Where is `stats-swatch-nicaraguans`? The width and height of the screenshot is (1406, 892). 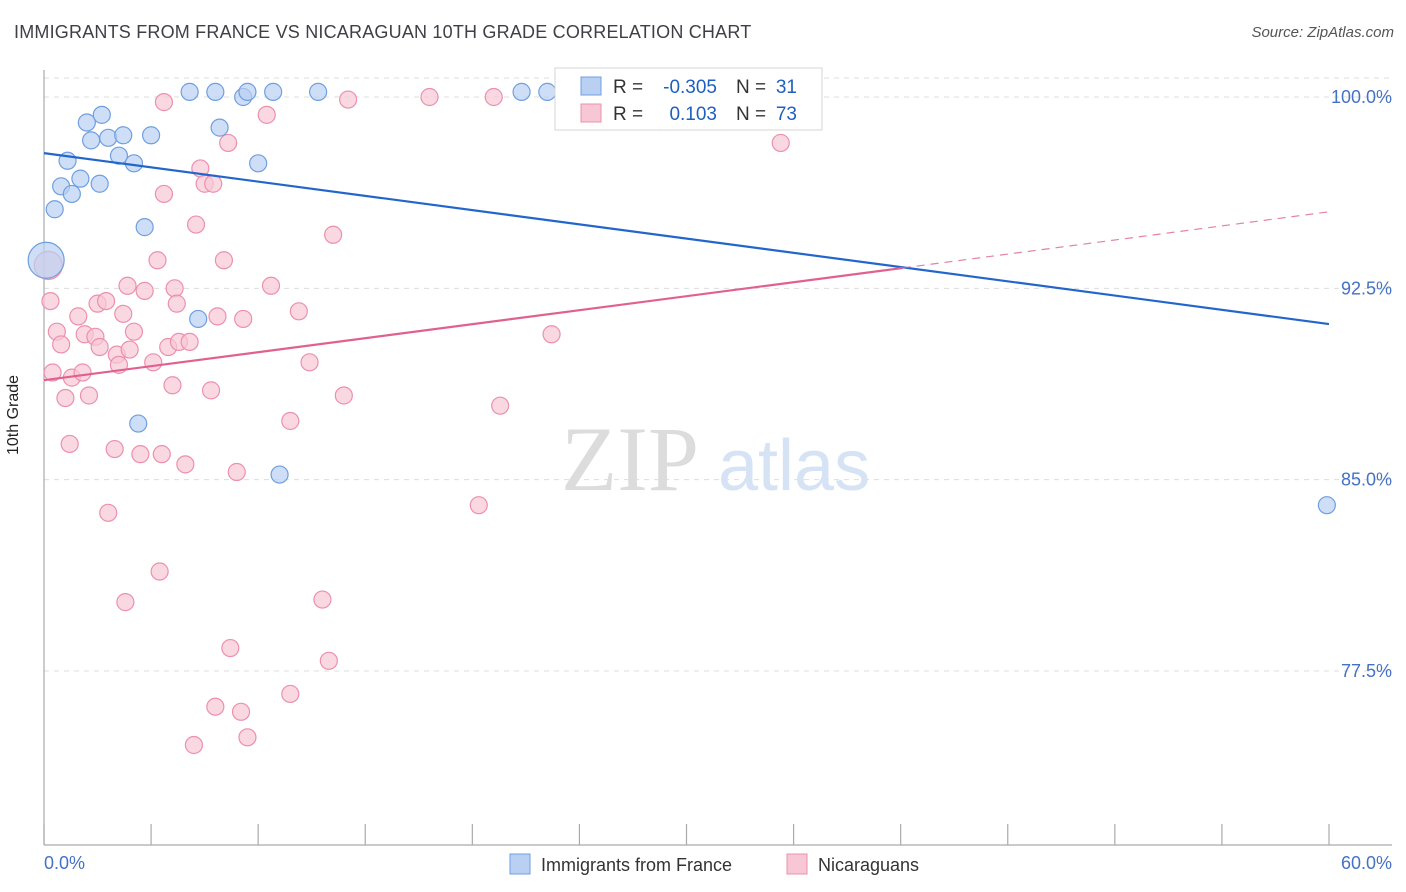
stats-swatch-nicaraguans is located at coordinates (591, 113).